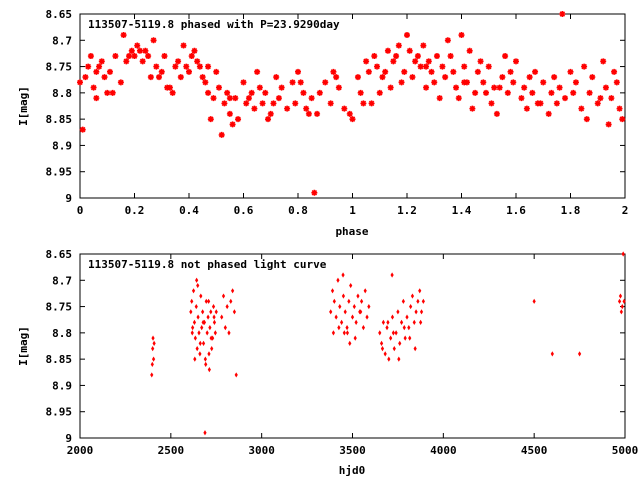 The image size is (640, 480). What do you see at coordinates (352, 470) in the screenshot?
I see `unphased-x-axis-label: hjd0` at bounding box center [352, 470].